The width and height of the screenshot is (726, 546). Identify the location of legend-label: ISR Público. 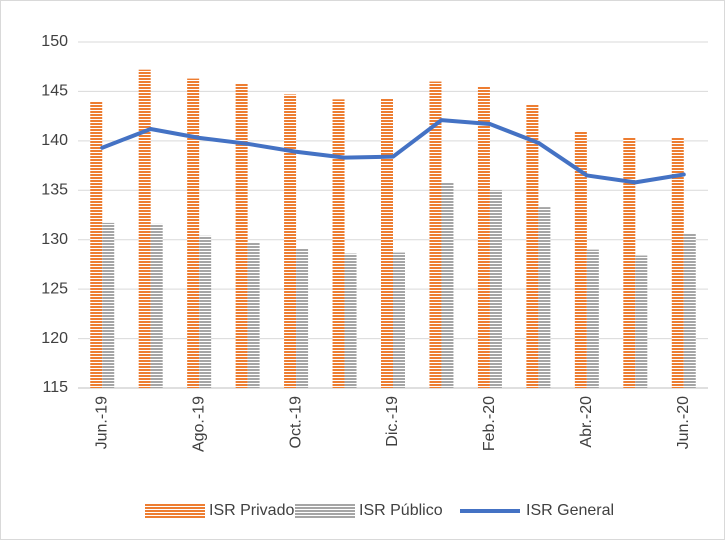
(401, 510).